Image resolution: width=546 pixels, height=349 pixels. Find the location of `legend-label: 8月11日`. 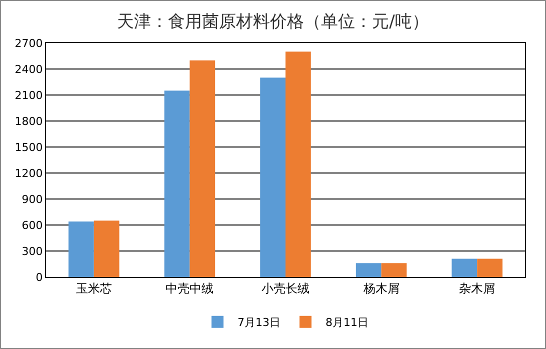

legend-label: 8月11日 is located at coordinates (347, 323).